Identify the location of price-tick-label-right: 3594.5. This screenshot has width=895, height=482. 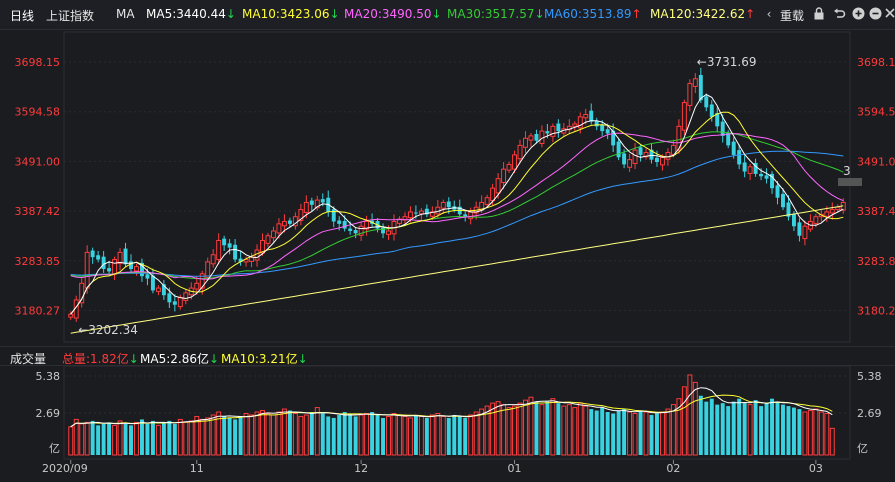
(876, 112).